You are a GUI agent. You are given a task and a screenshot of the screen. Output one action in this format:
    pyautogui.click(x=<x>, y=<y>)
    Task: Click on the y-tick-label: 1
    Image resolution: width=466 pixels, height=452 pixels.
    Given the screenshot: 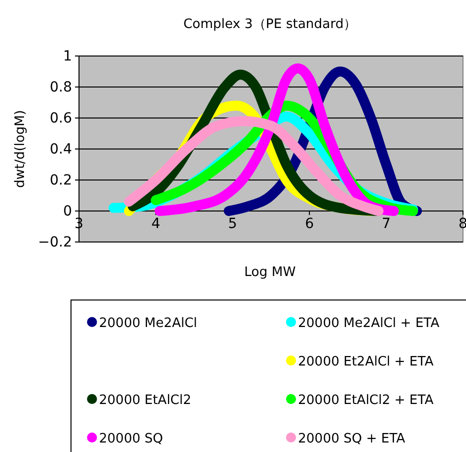 What is the action you would take?
    pyautogui.click(x=67, y=56)
    